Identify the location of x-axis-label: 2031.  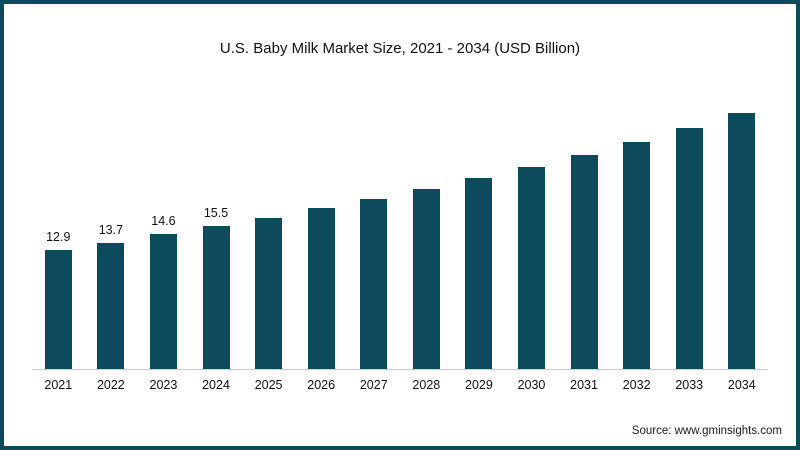
(584, 385).